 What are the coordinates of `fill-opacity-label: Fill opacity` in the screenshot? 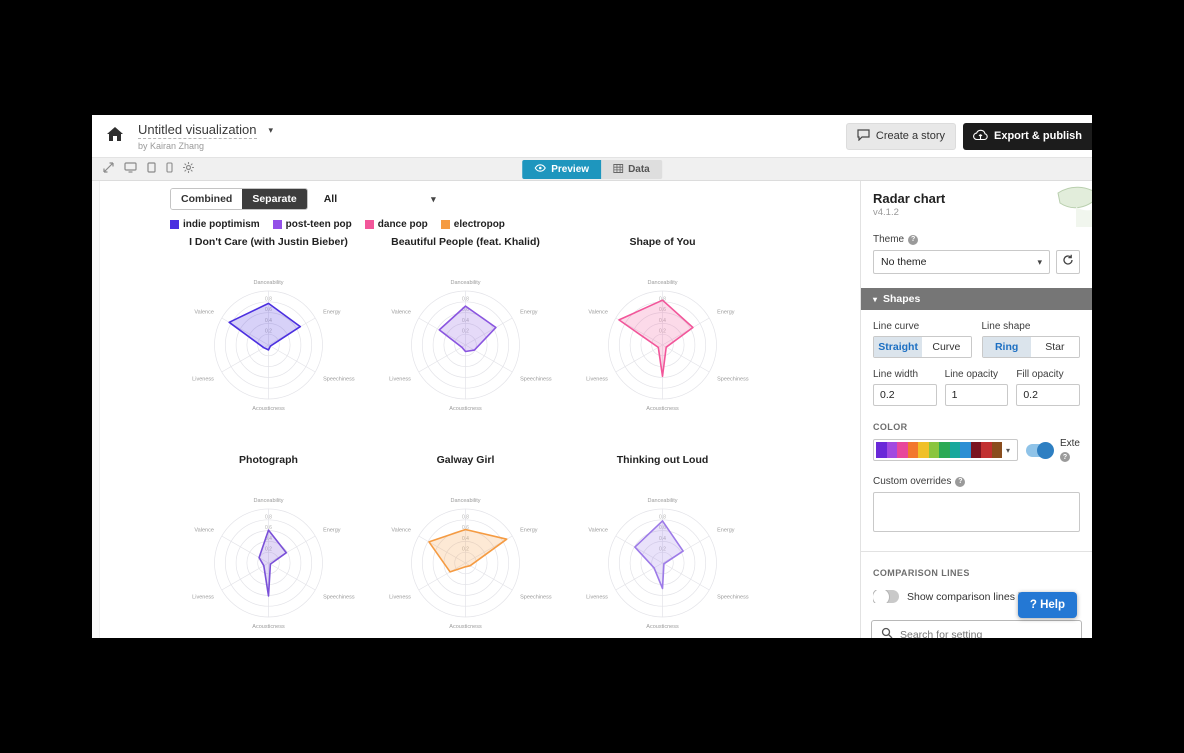 It's located at (1040, 374).